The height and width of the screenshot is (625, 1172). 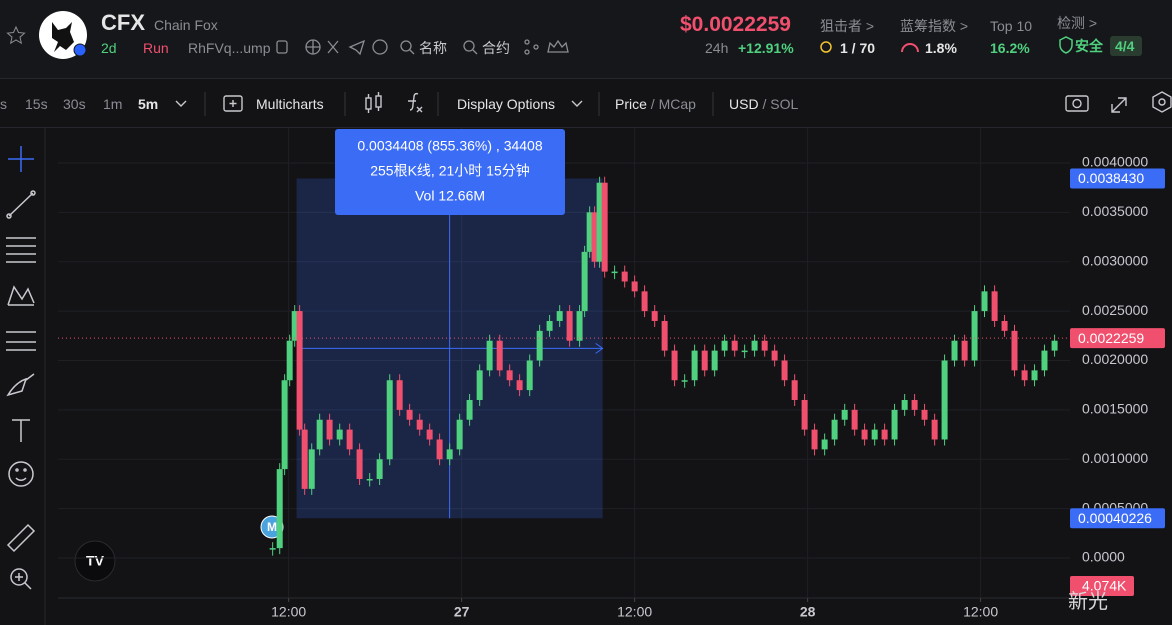 I want to click on interval: 30s, so click(x=74, y=104).